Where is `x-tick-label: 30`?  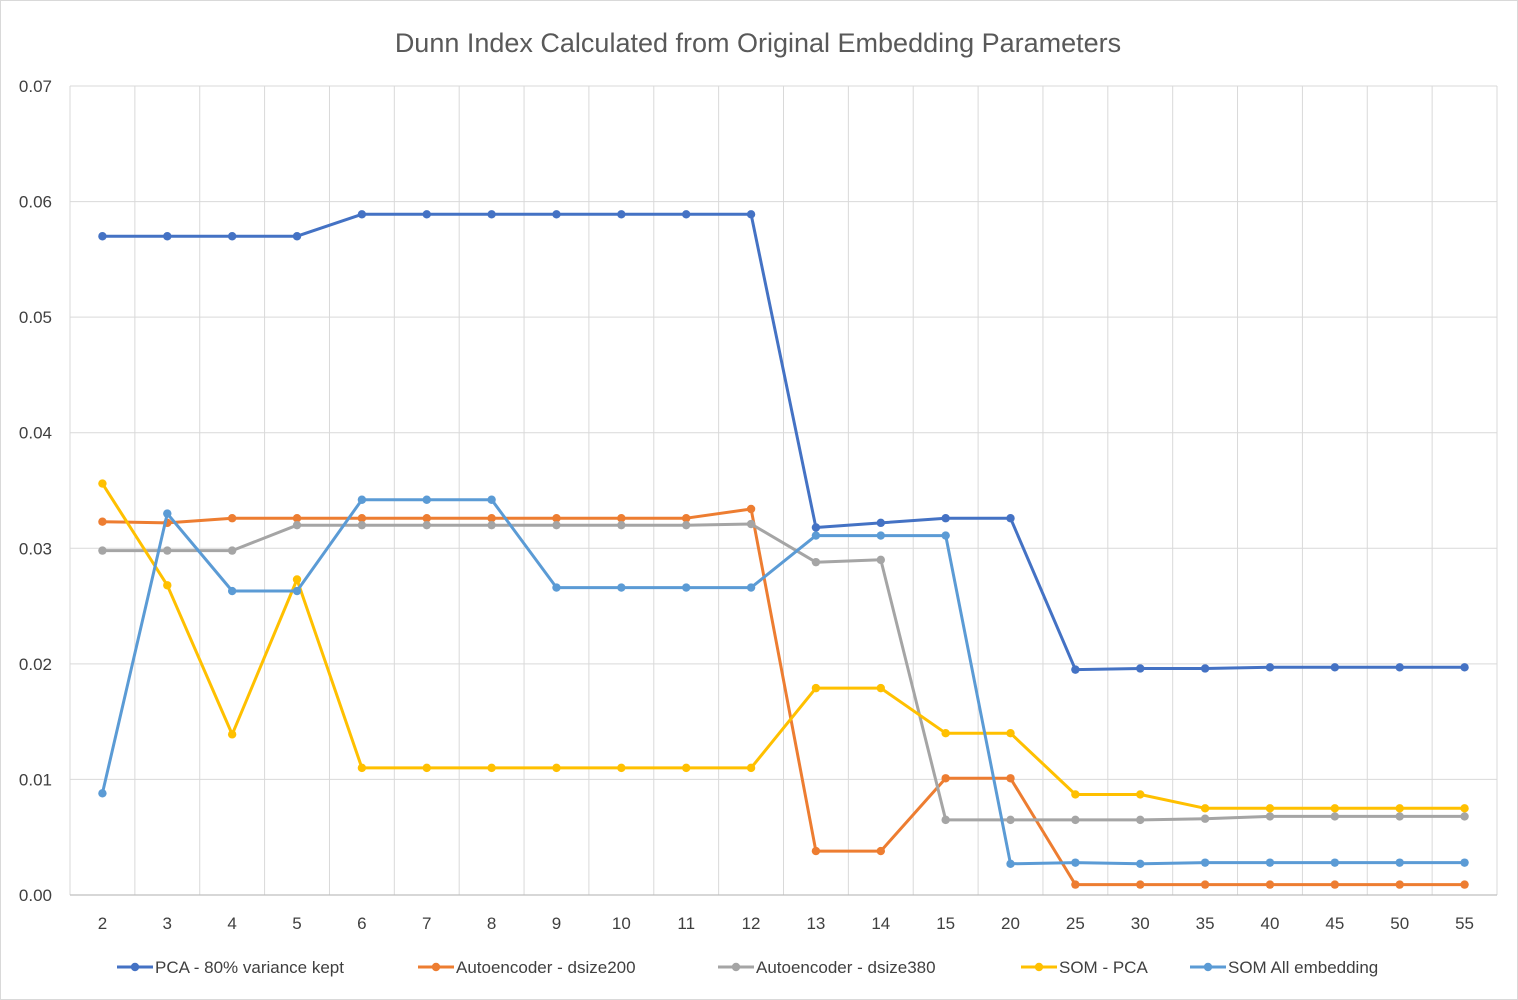
x-tick-label: 30 is located at coordinates (1140, 923).